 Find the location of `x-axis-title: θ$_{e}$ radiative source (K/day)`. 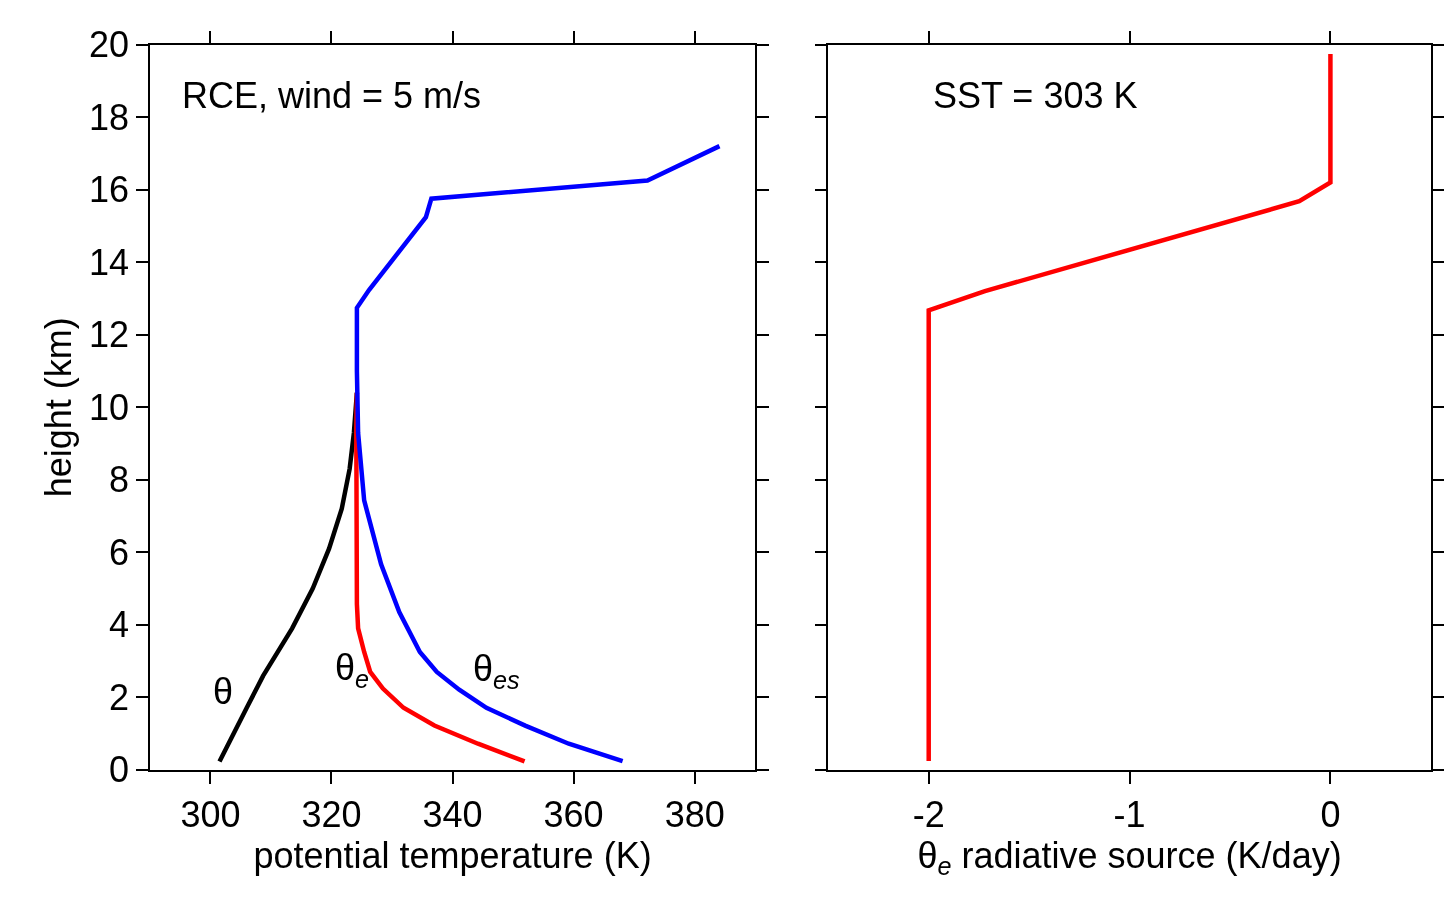

x-axis-title: θ$_{e}$ radiative source (K/day) is located at coordinates (1129, 857).